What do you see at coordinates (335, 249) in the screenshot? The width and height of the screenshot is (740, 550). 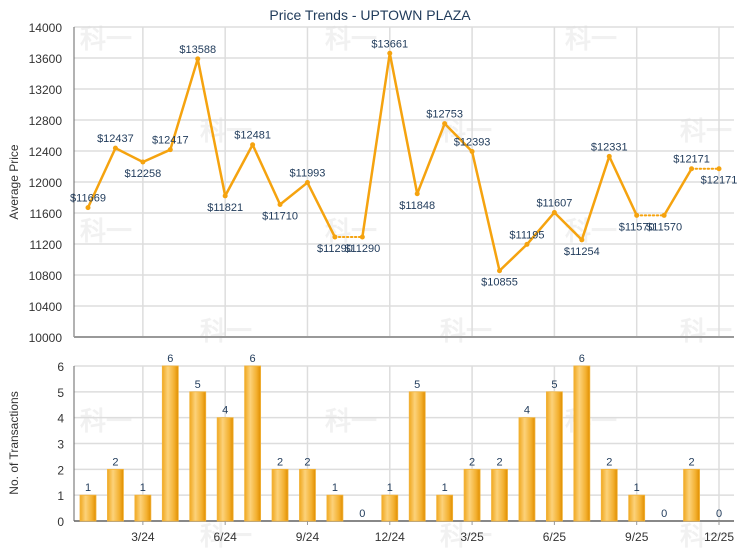 I see `price-data-label: $11290` at bounding box center [335, 249].